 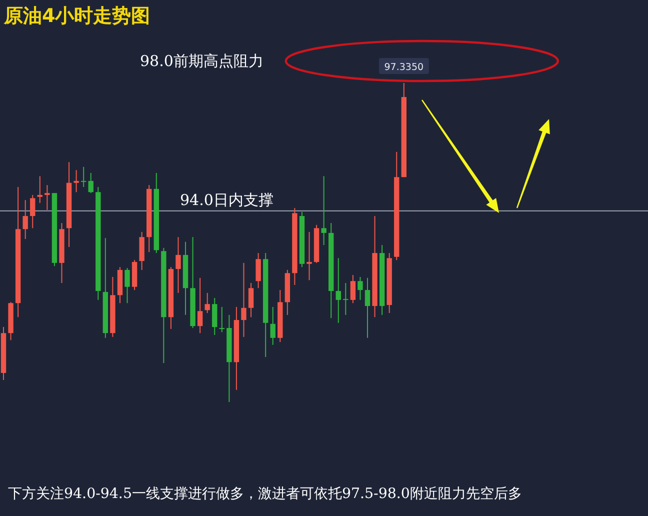 I want to click on chart-title: 原油4小时走势图, so click(x=76, y=16).